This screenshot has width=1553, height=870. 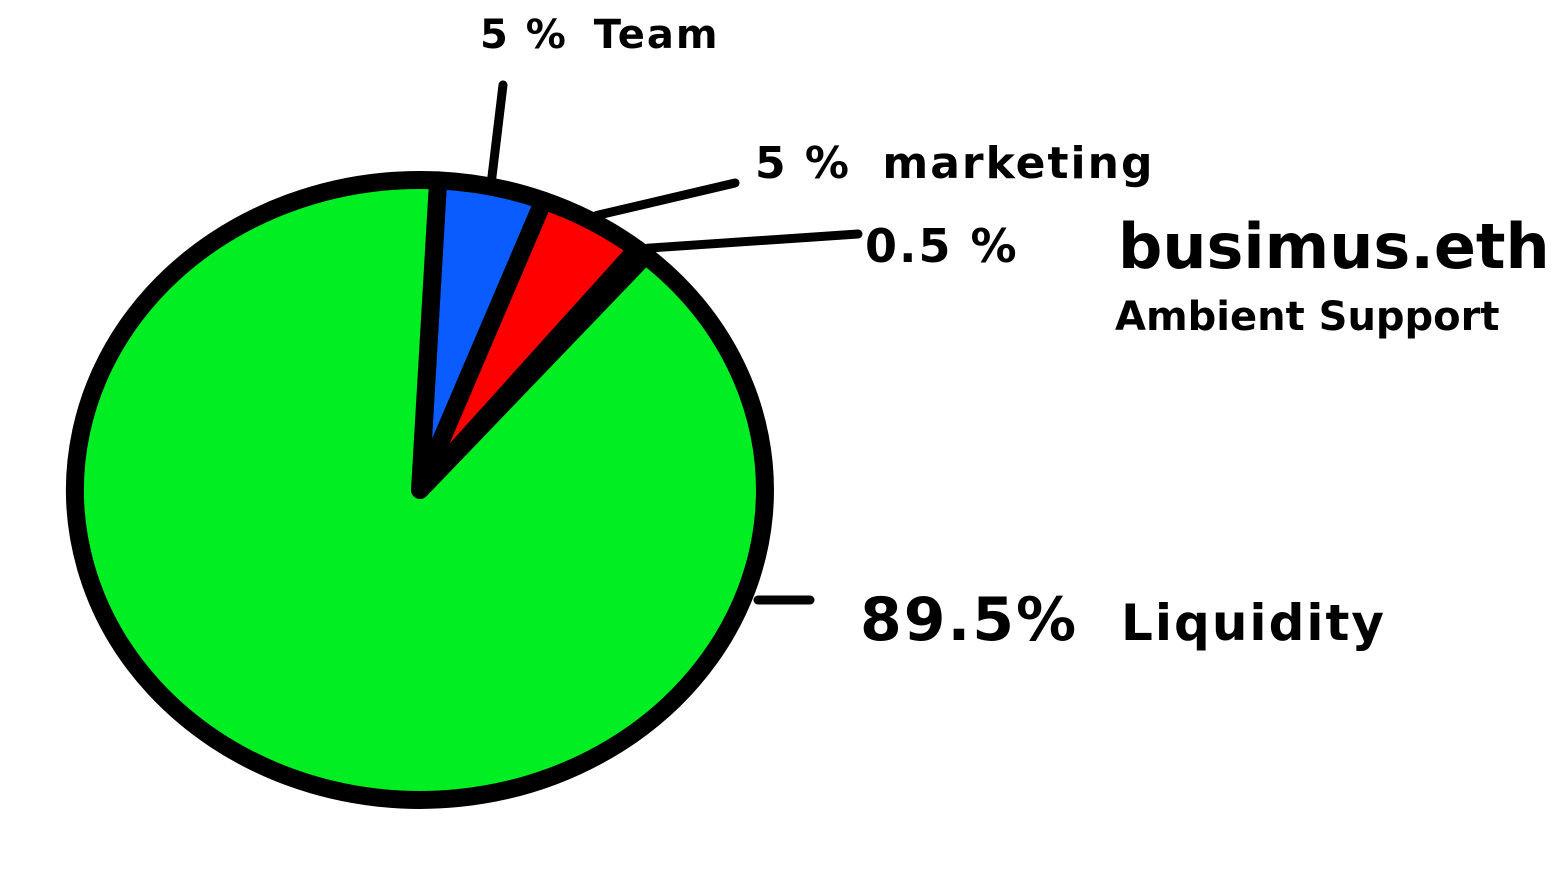 I want to click on team-name: Team, so click(x=657, y=35).